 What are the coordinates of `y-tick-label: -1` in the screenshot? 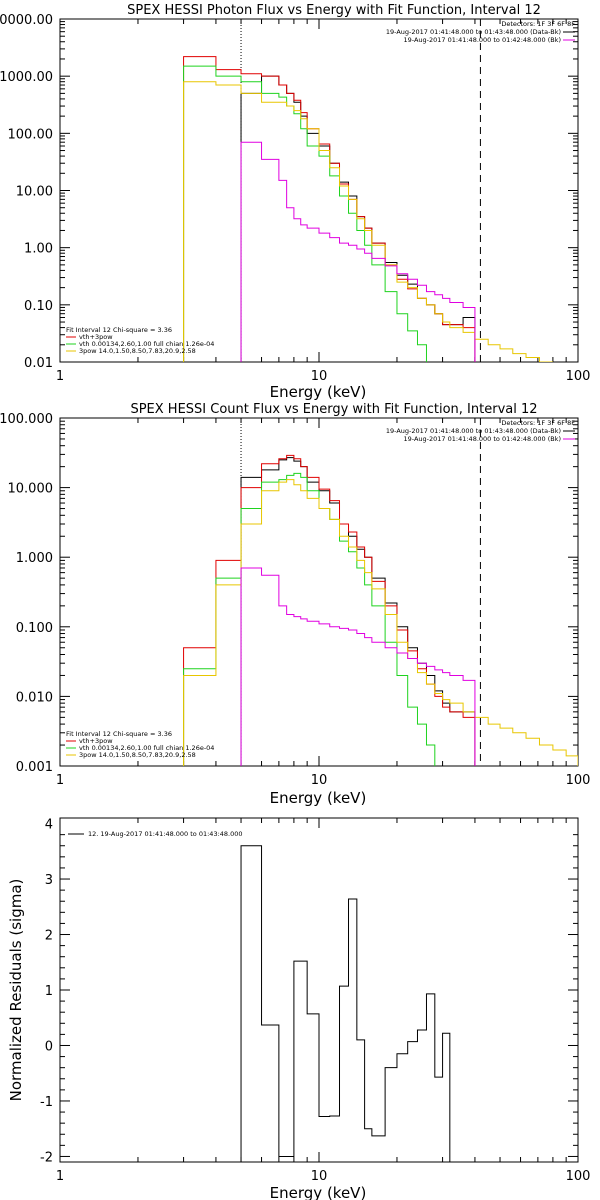 It's located at (46, 1102).